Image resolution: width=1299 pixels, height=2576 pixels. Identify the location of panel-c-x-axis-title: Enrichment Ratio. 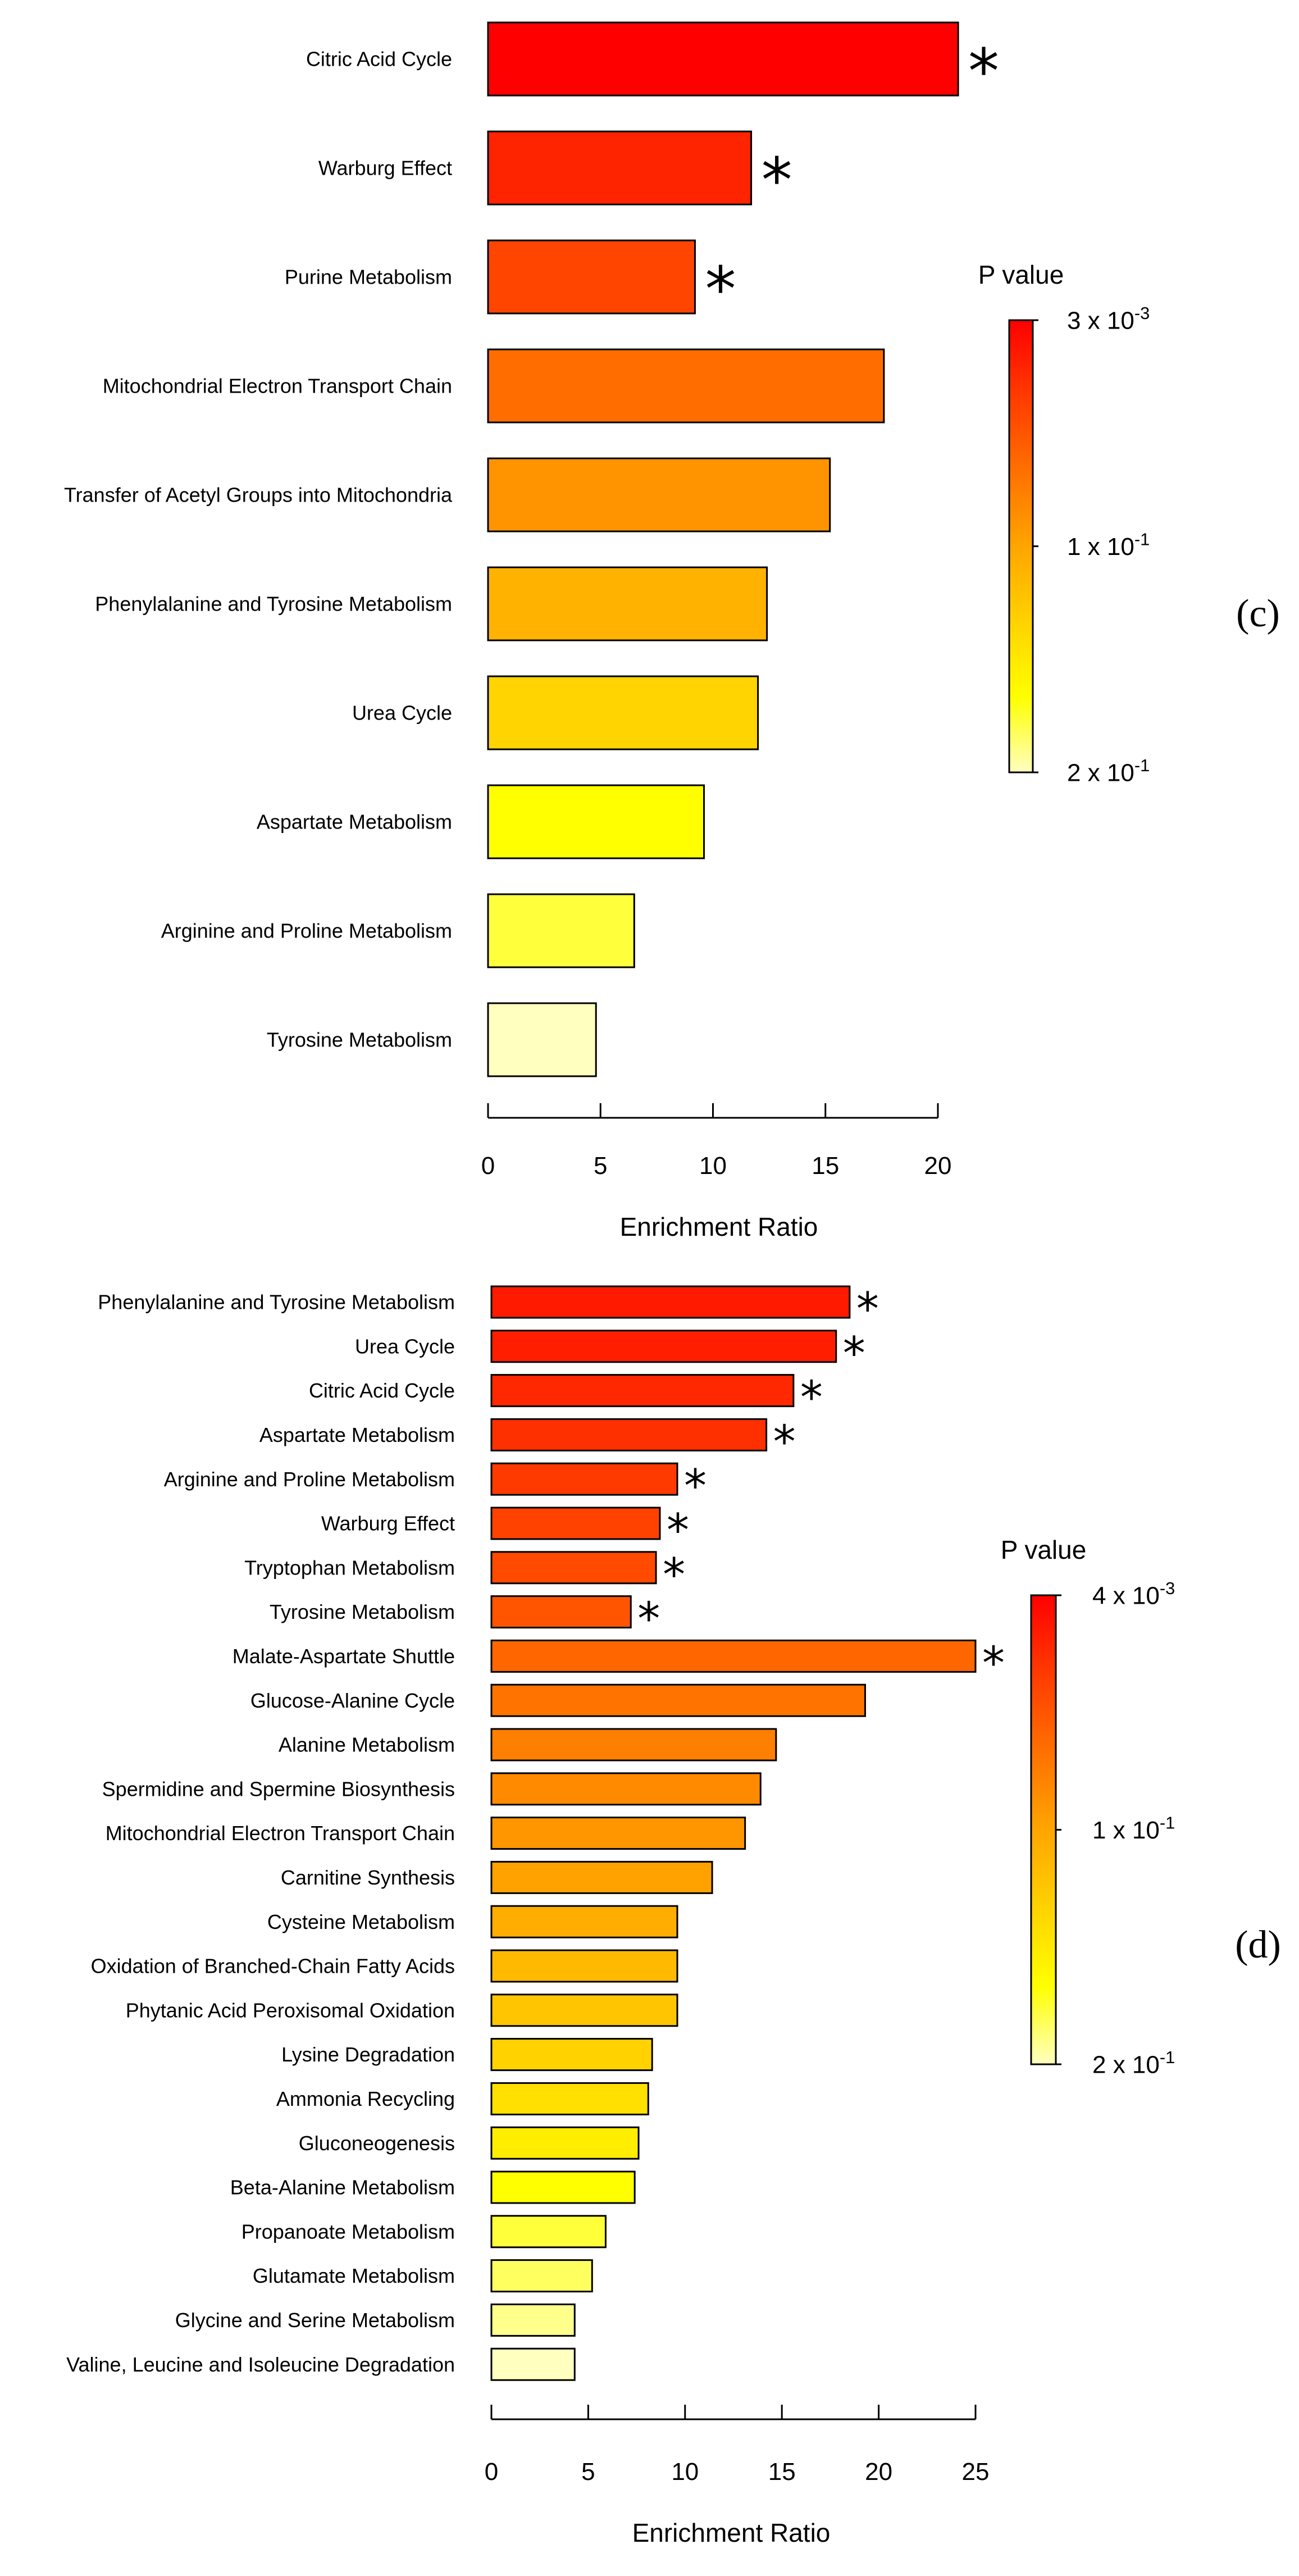
(719, 1226).